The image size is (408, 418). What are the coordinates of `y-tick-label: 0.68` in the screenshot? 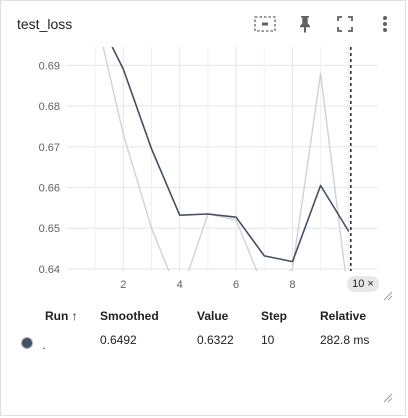 It's located at (49, 107).